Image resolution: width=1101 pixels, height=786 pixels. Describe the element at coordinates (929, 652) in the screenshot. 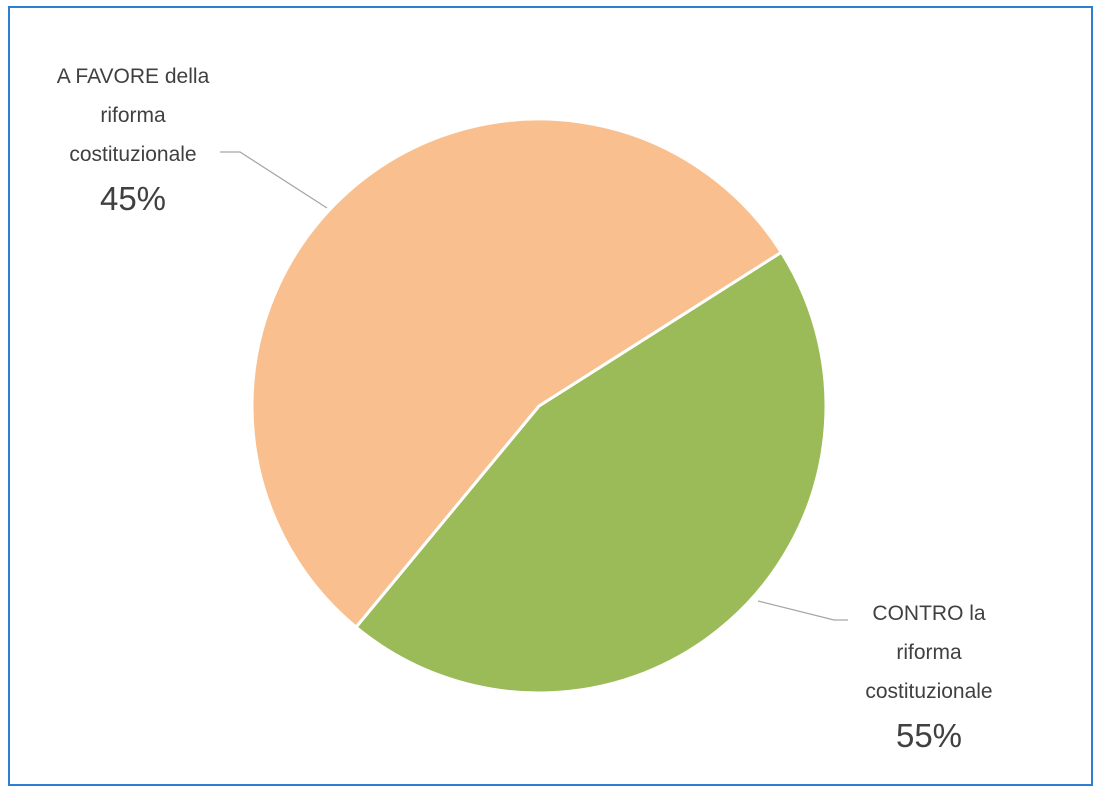

I see `slice-label-contro-line-2: riforma` at that location.